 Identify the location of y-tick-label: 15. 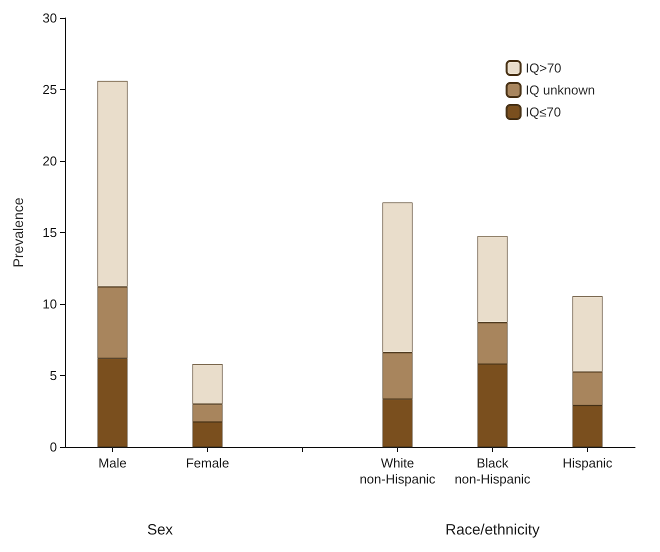
(49, 232).